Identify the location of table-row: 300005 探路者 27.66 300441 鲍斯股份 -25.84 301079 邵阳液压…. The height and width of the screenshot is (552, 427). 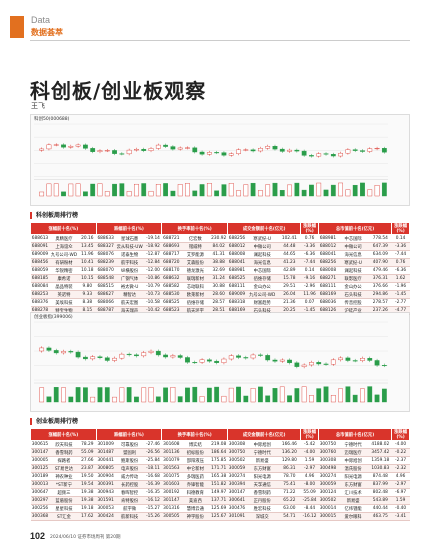
(220, 460).